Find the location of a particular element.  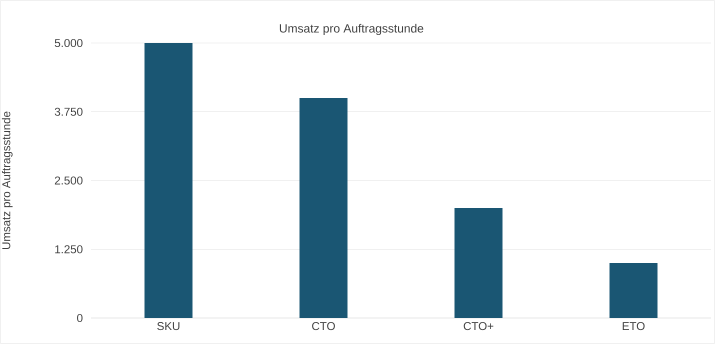

y-axis-title: Umsatz pro Auftragsstunde is located at coordinates (7, 181).